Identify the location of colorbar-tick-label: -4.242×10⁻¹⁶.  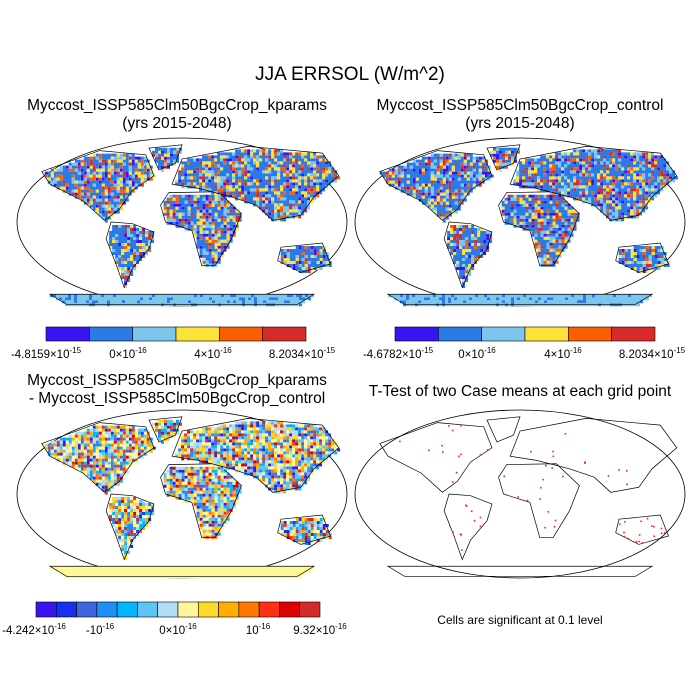
(34, 629).